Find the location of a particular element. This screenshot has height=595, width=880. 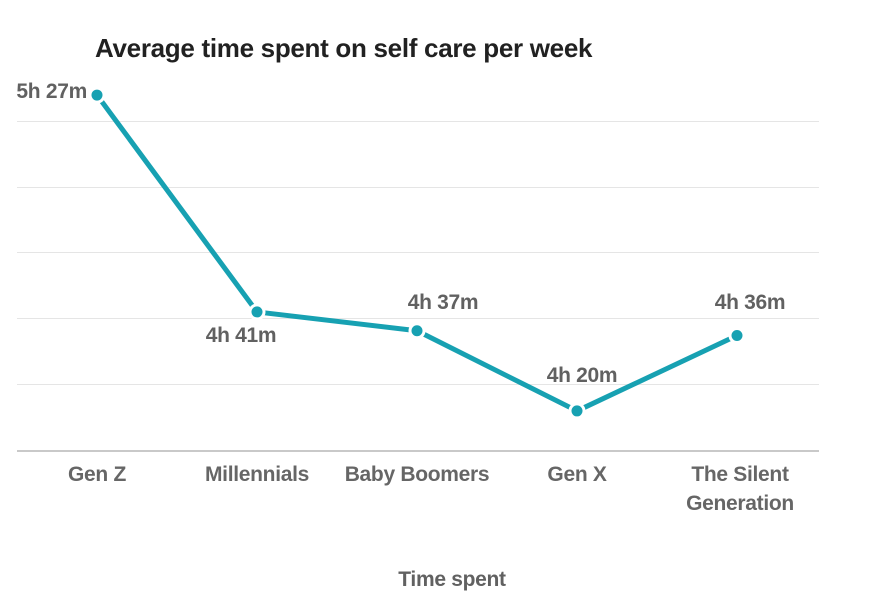

point-label-millennials: 4h 41m is located at coordinates (241, 335).